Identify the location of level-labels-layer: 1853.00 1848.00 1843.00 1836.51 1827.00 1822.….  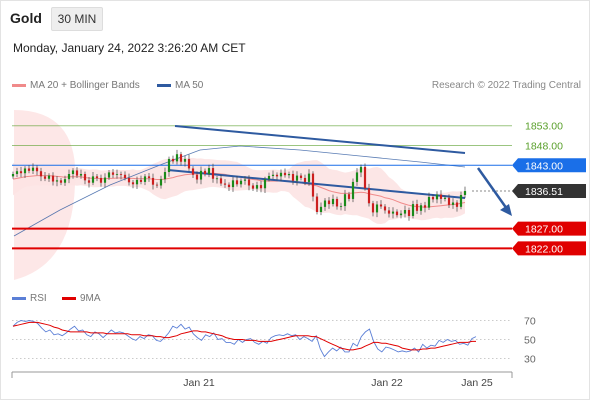
(549, 188).